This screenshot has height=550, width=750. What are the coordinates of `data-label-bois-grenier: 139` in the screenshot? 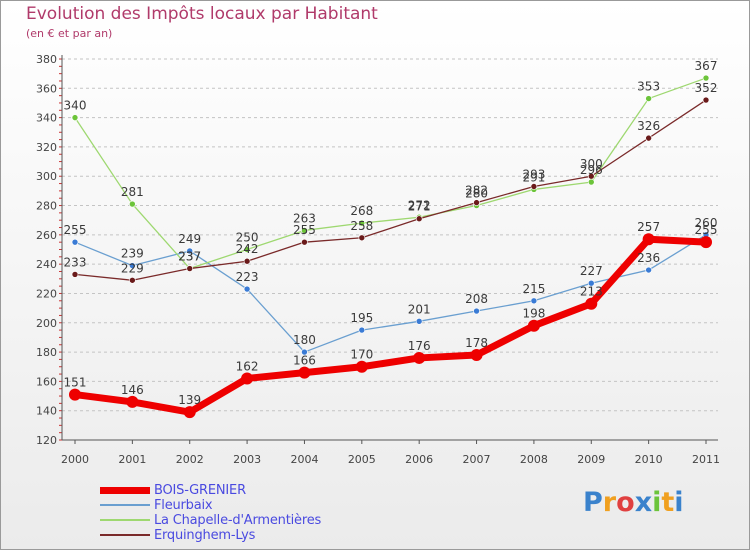 It's located at (189, 400).